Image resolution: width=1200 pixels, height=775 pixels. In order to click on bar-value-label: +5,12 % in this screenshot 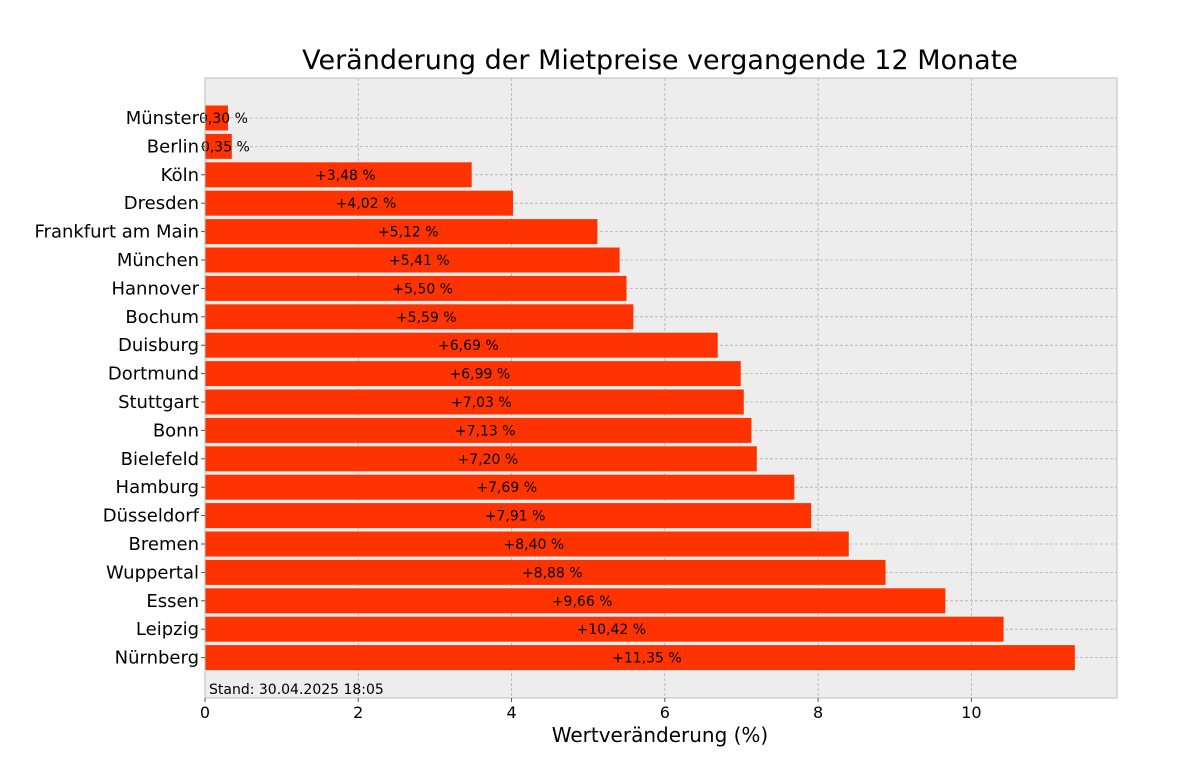, I will do `click(408, 233)`.